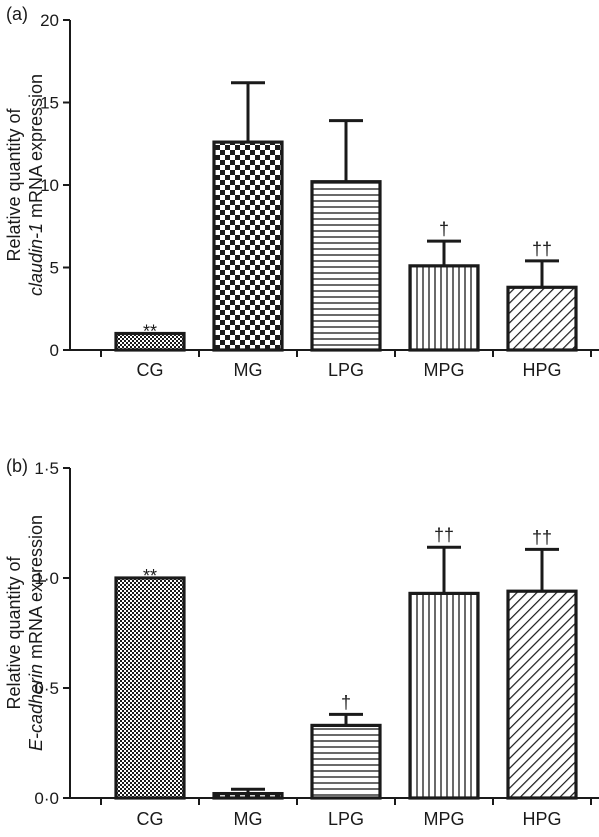 Image resolution: width=599 pixels, height=837 pixels. Describe the element at coordinates (46, 468) in the screenshot. I see `y-tick-label: 1·5` at that location.